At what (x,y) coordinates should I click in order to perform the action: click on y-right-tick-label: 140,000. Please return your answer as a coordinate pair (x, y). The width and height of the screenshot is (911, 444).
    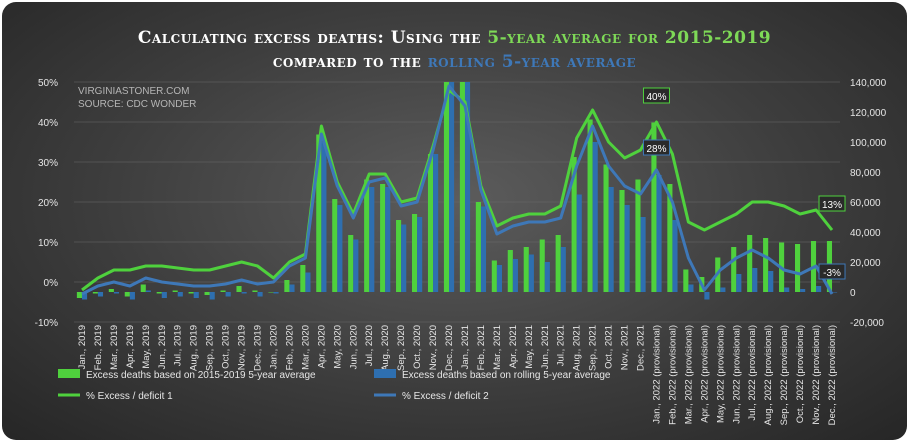
    Looking at the image, I should click on (868, 83).